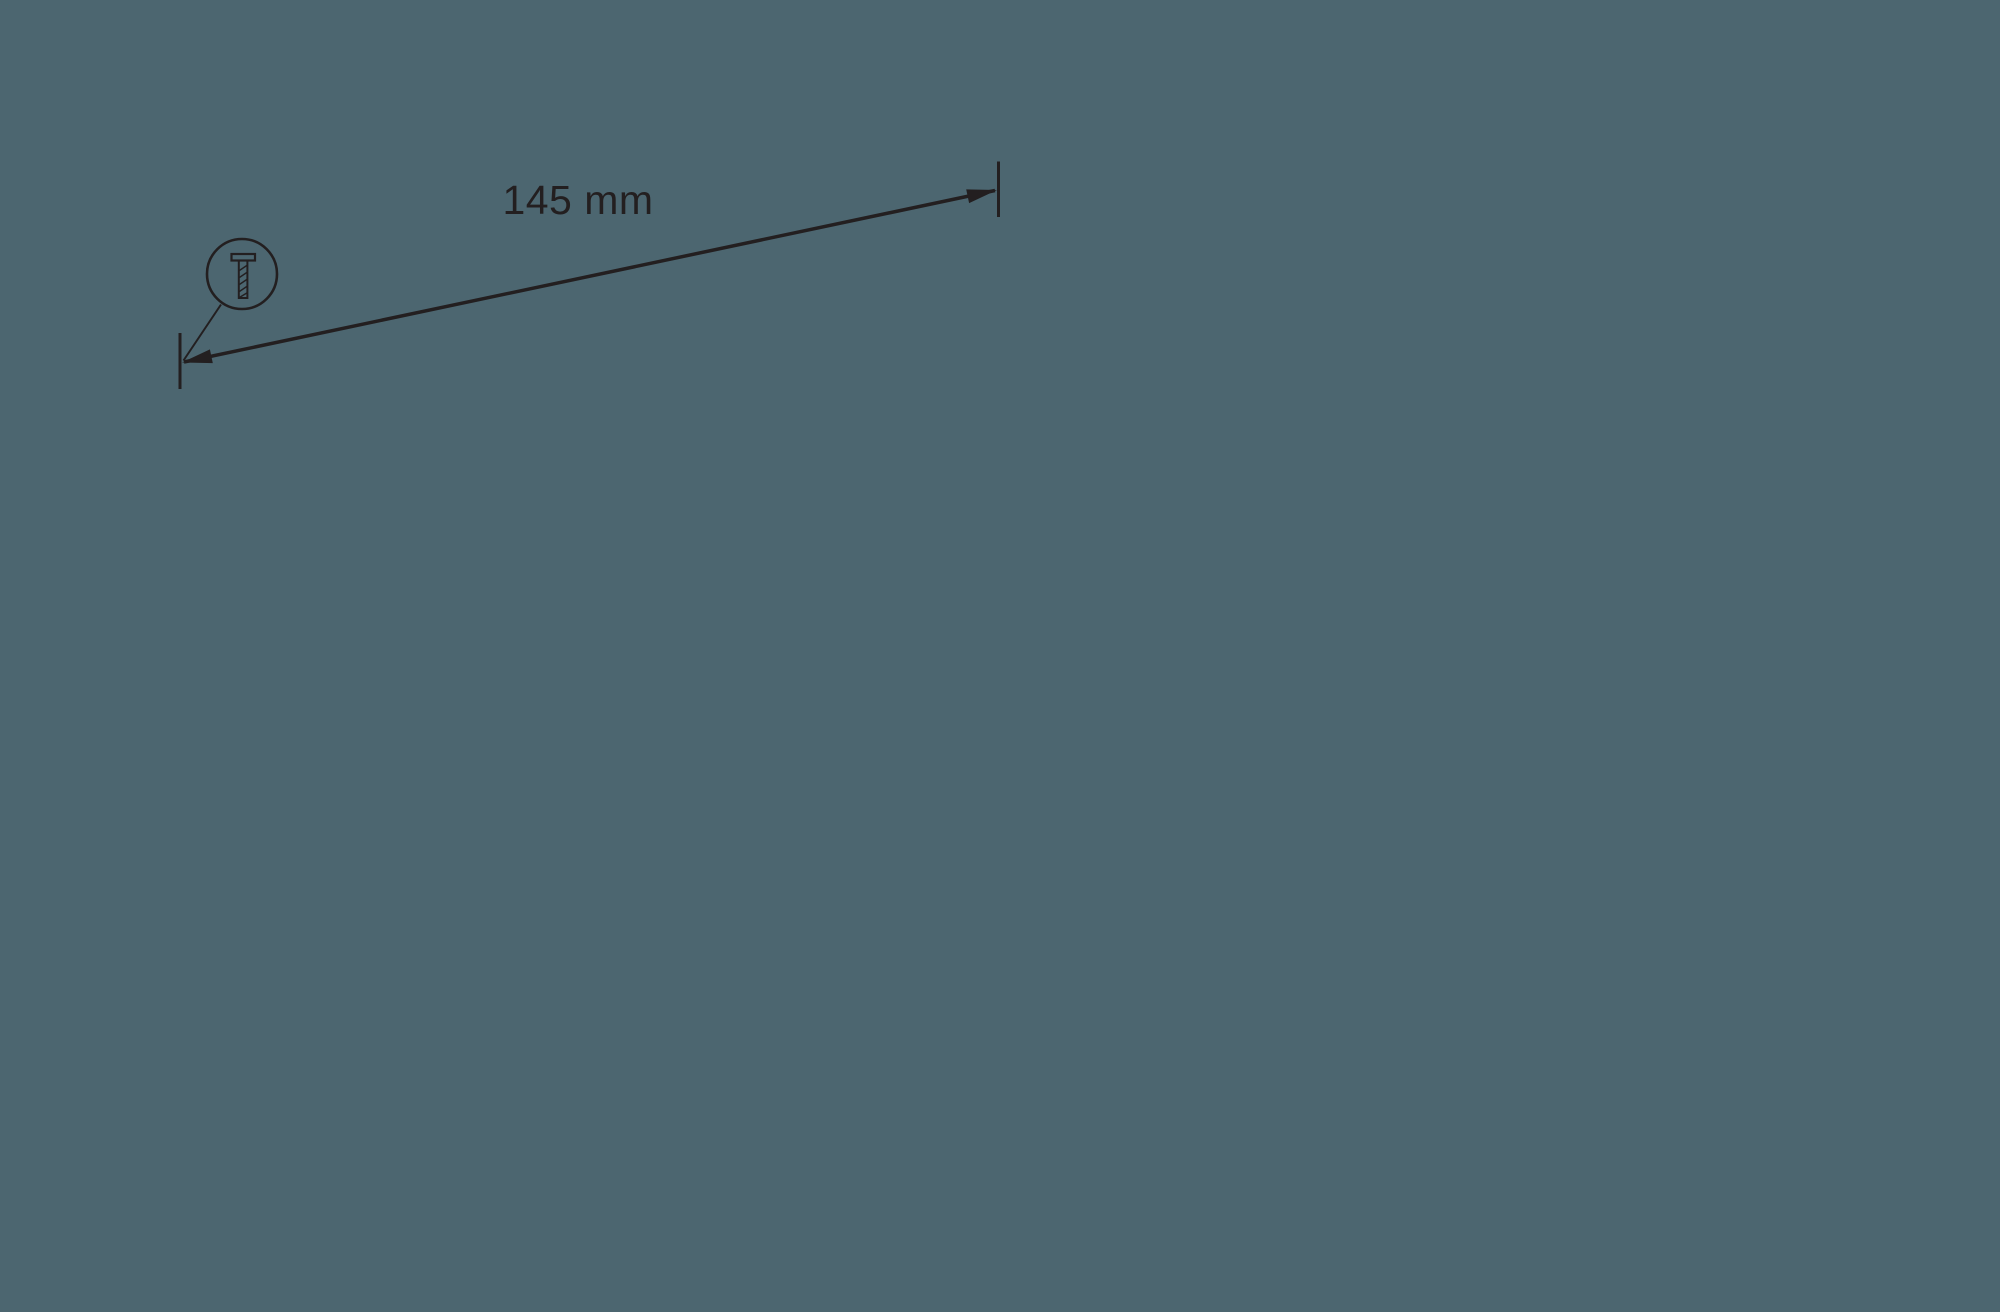  I want to click on screw-icon, so click(243, 275).